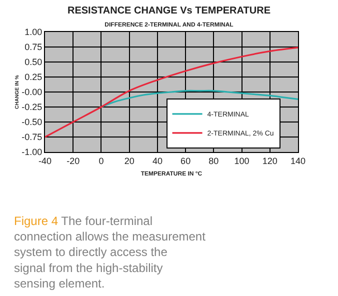 The image size is (338, 296). Describe the element at coordinates (157, 161) in the screenshot. I see `x-tick-label: 40` at that location.